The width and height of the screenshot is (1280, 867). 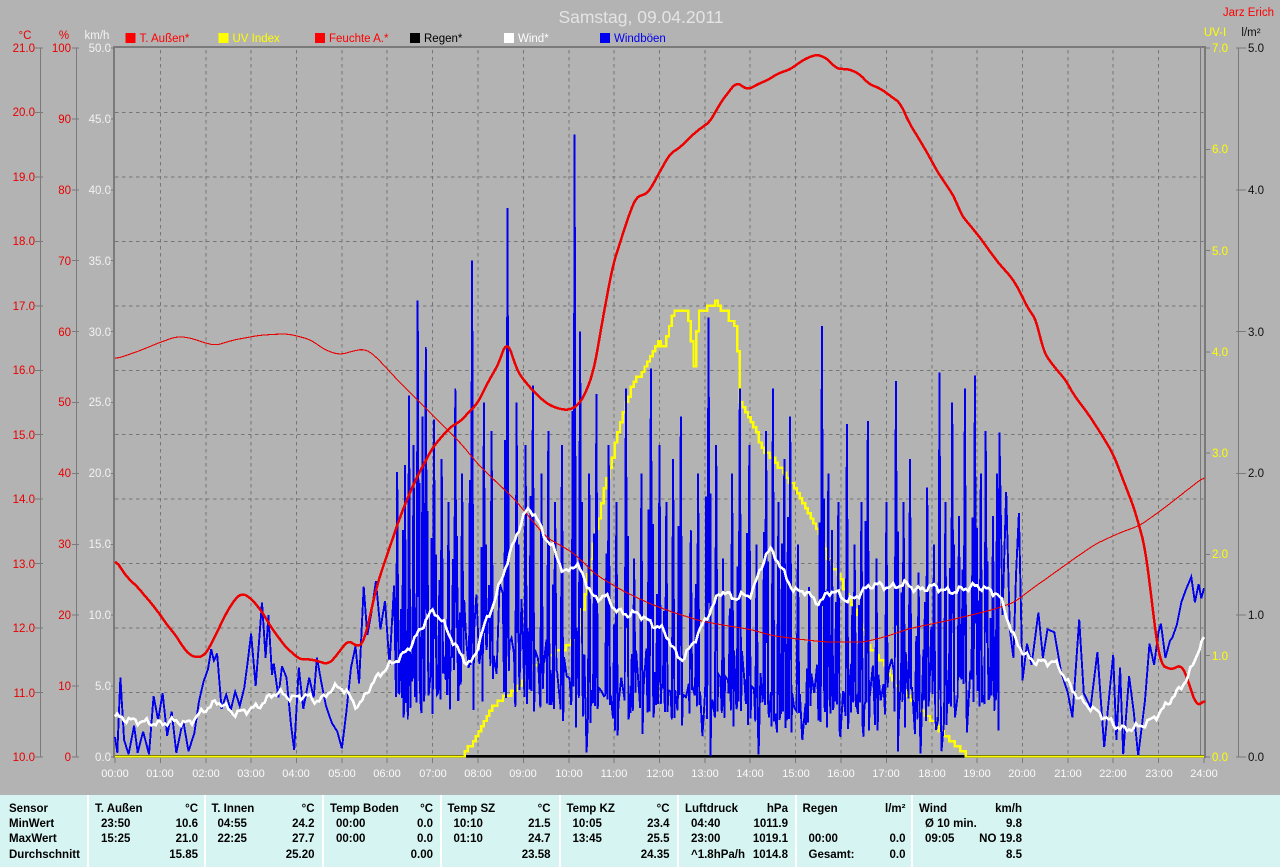 I want to click on svg-text: 16:00, so click(x=841, y=774).